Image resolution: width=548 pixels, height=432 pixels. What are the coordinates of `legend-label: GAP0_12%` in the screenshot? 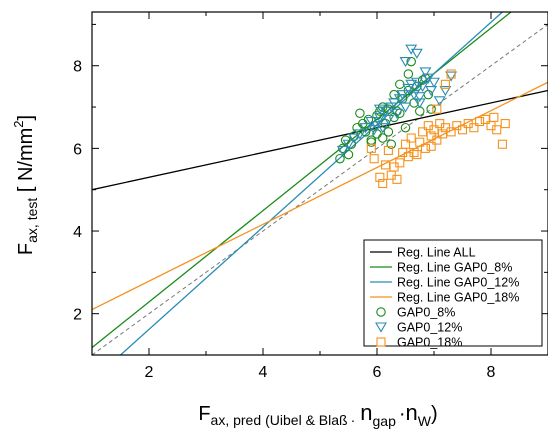 It's located at (429, 328).